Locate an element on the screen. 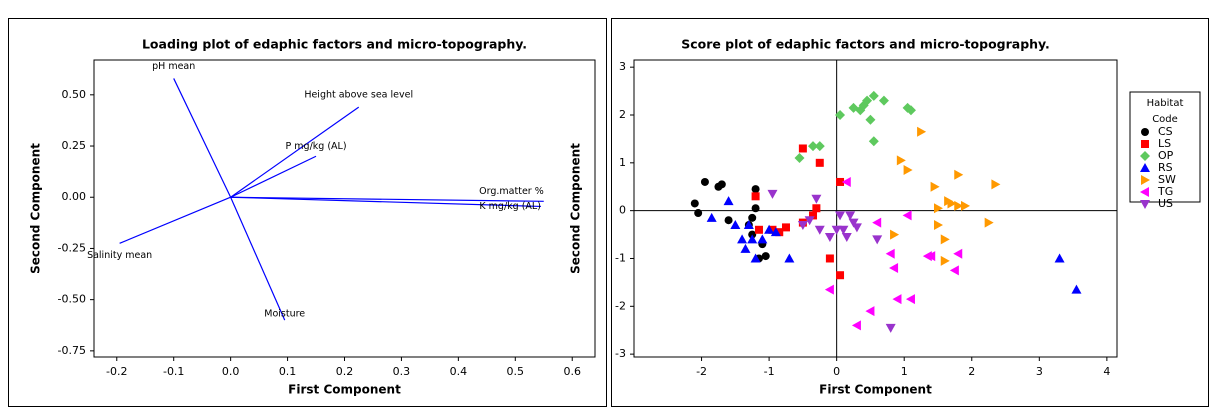 This screenshot has height=407, width=1209. x-tick-label: 1 is located at coordinates (904, 371).